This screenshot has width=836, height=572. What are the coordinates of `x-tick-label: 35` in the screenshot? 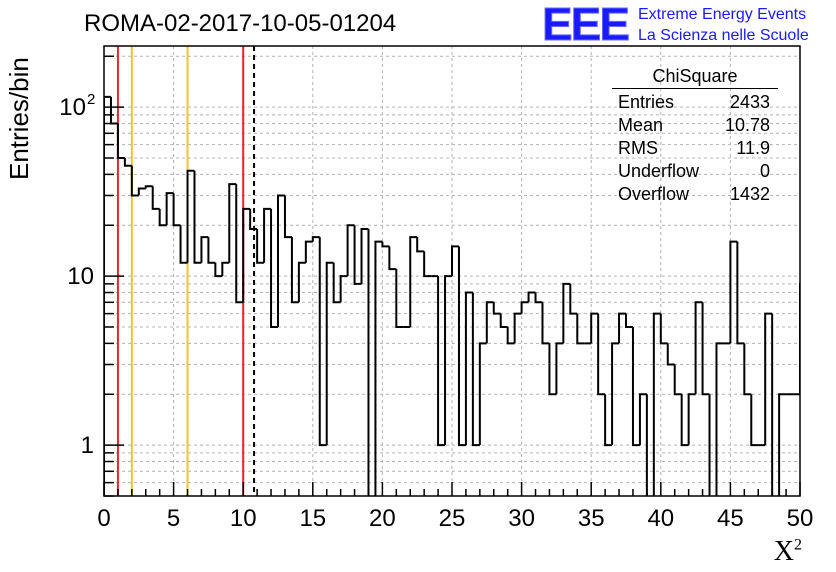 It's located at (591, 518).